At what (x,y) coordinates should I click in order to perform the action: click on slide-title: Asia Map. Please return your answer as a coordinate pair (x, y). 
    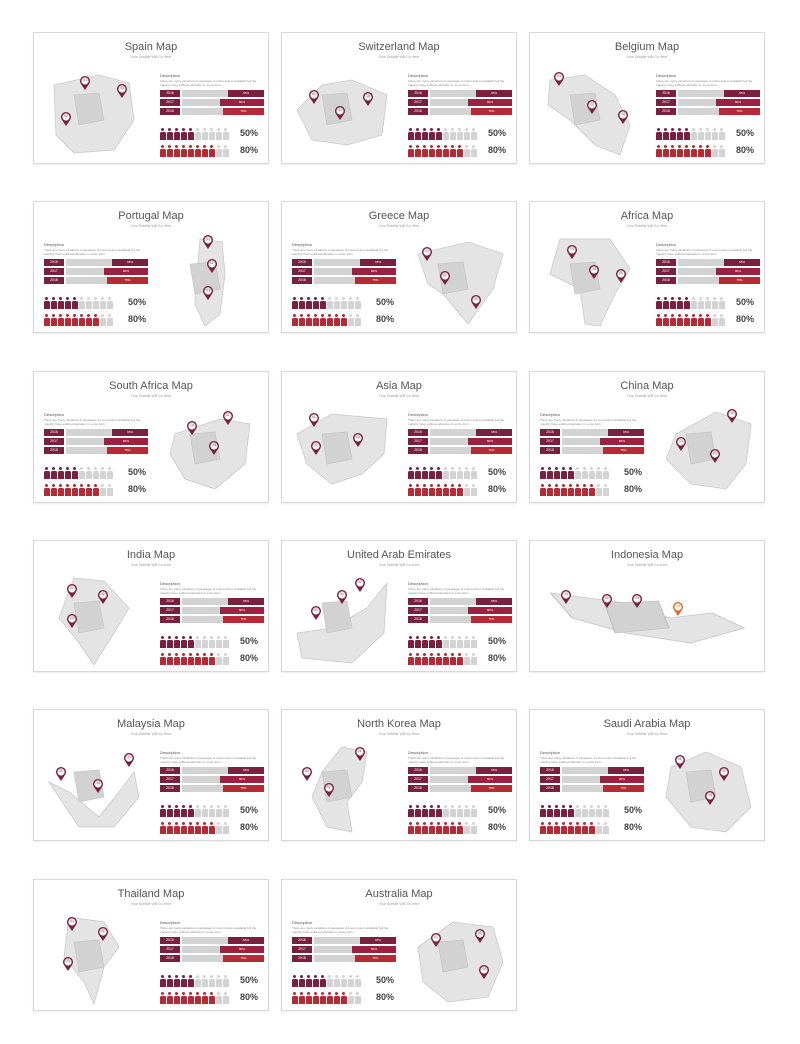
    Looking at the image, I should click on (399, 386).